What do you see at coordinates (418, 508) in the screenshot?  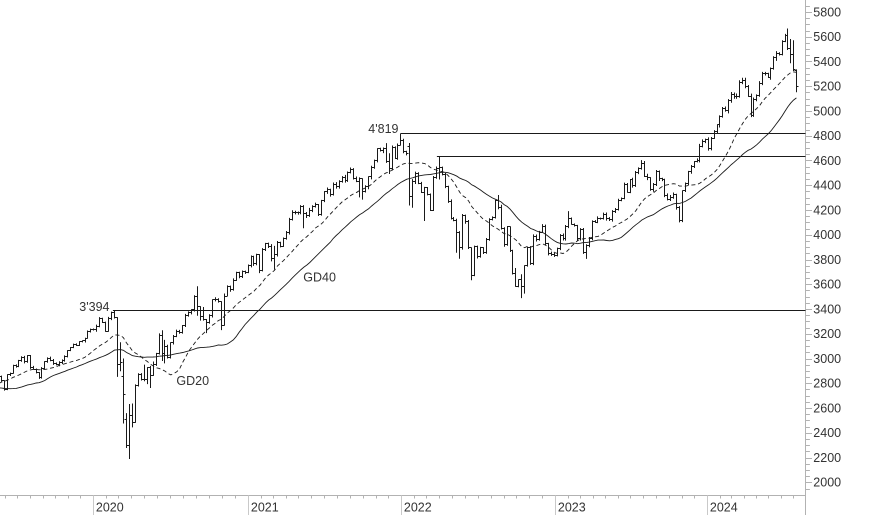 I see `svg-text: 2022` at bounding box center [418, 508].